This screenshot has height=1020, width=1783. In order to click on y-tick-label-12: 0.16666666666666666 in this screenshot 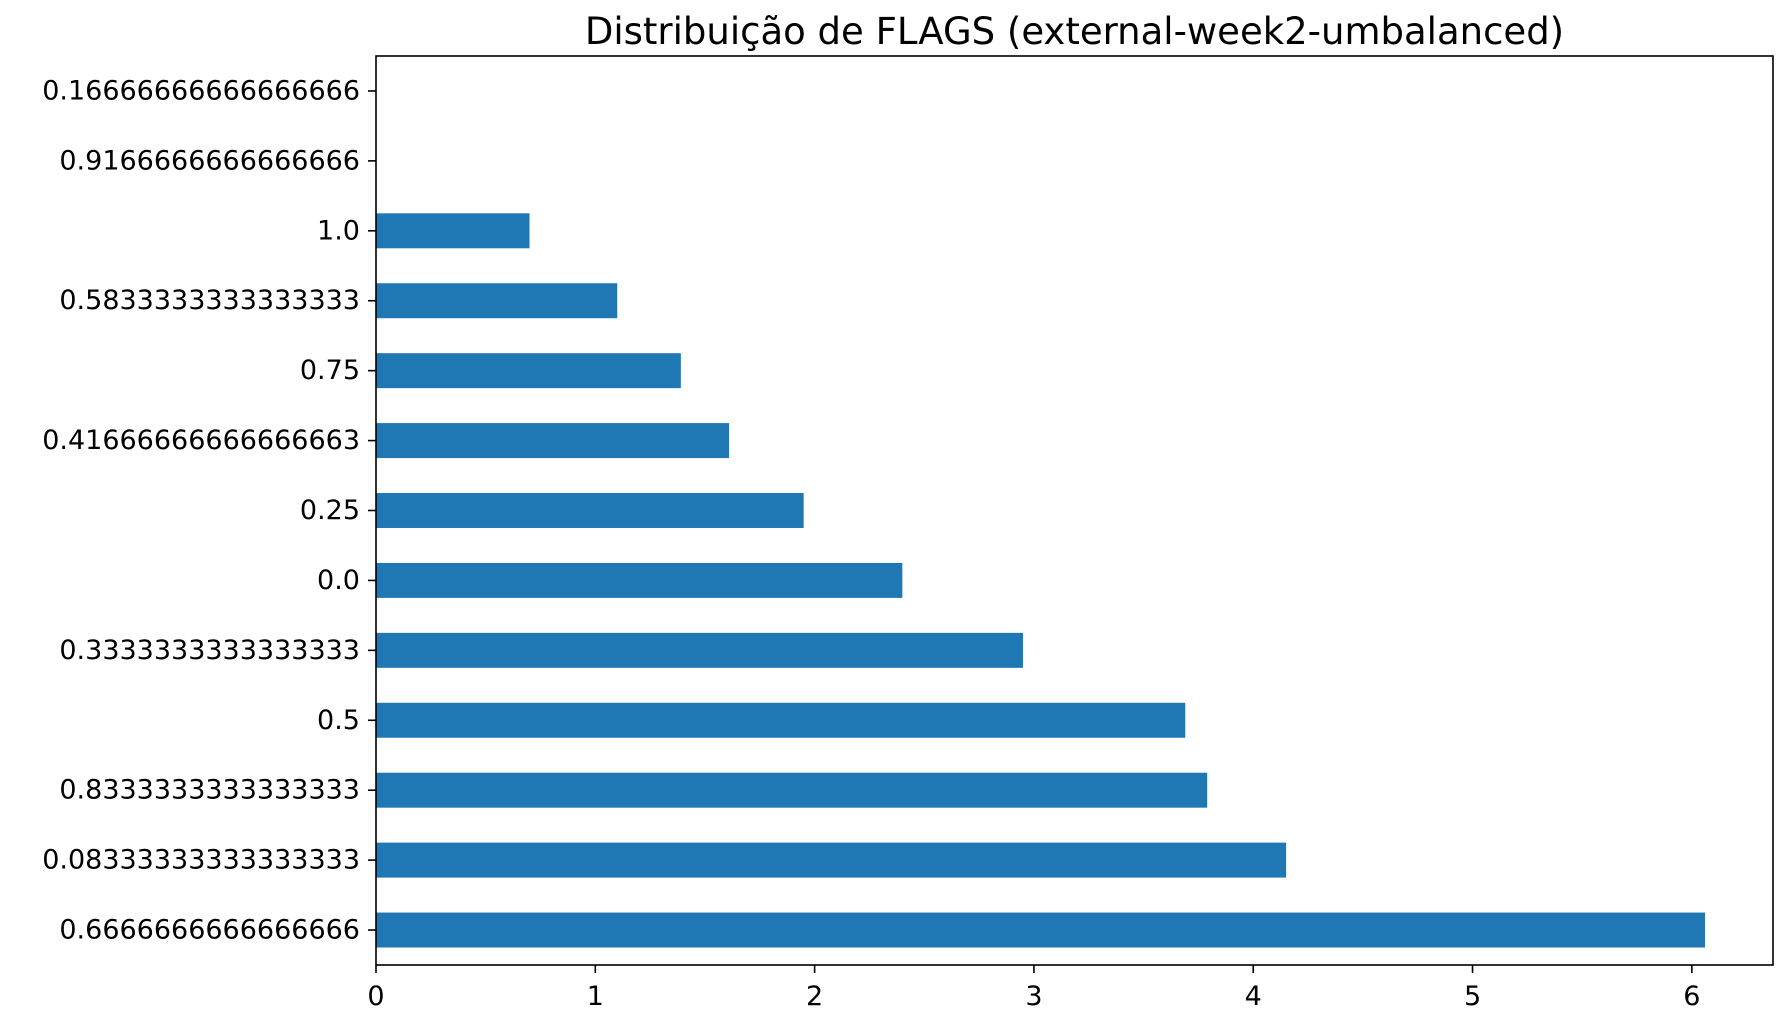, I will do `click(201, 90)`.